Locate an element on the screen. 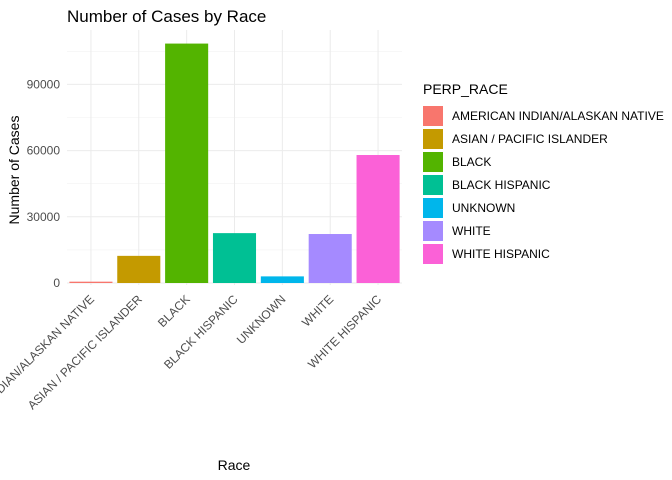  legend-label: AMERICAN INDIAN/ALASKAN NATIVE is located at coordinates (558, 116).